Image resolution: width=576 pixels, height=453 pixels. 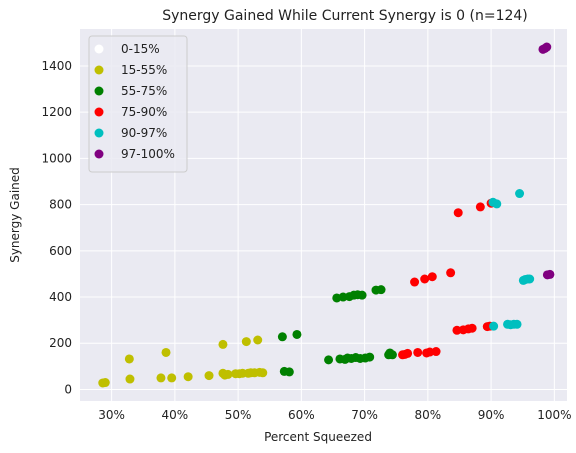 I want to click on x-tick-label: 100%, so click(x=554, y=415).